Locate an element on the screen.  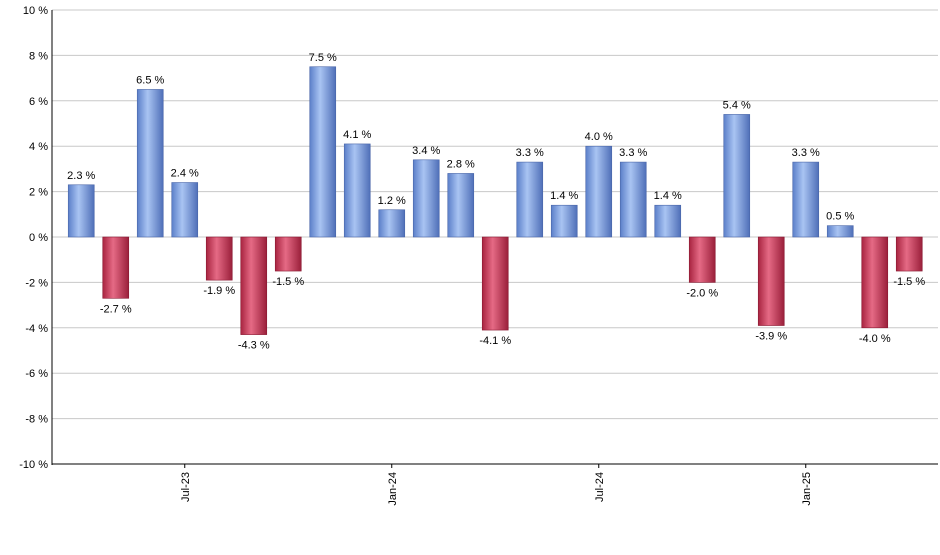
bar-value-label: 2.8 % is located at coordinates (461, 164).